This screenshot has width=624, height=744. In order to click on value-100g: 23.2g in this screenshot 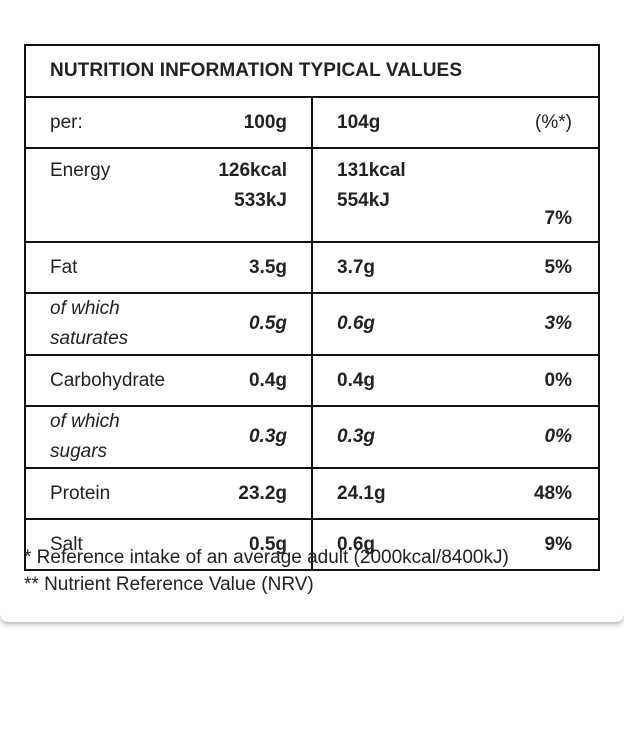, I will do `click(240, 493)`.